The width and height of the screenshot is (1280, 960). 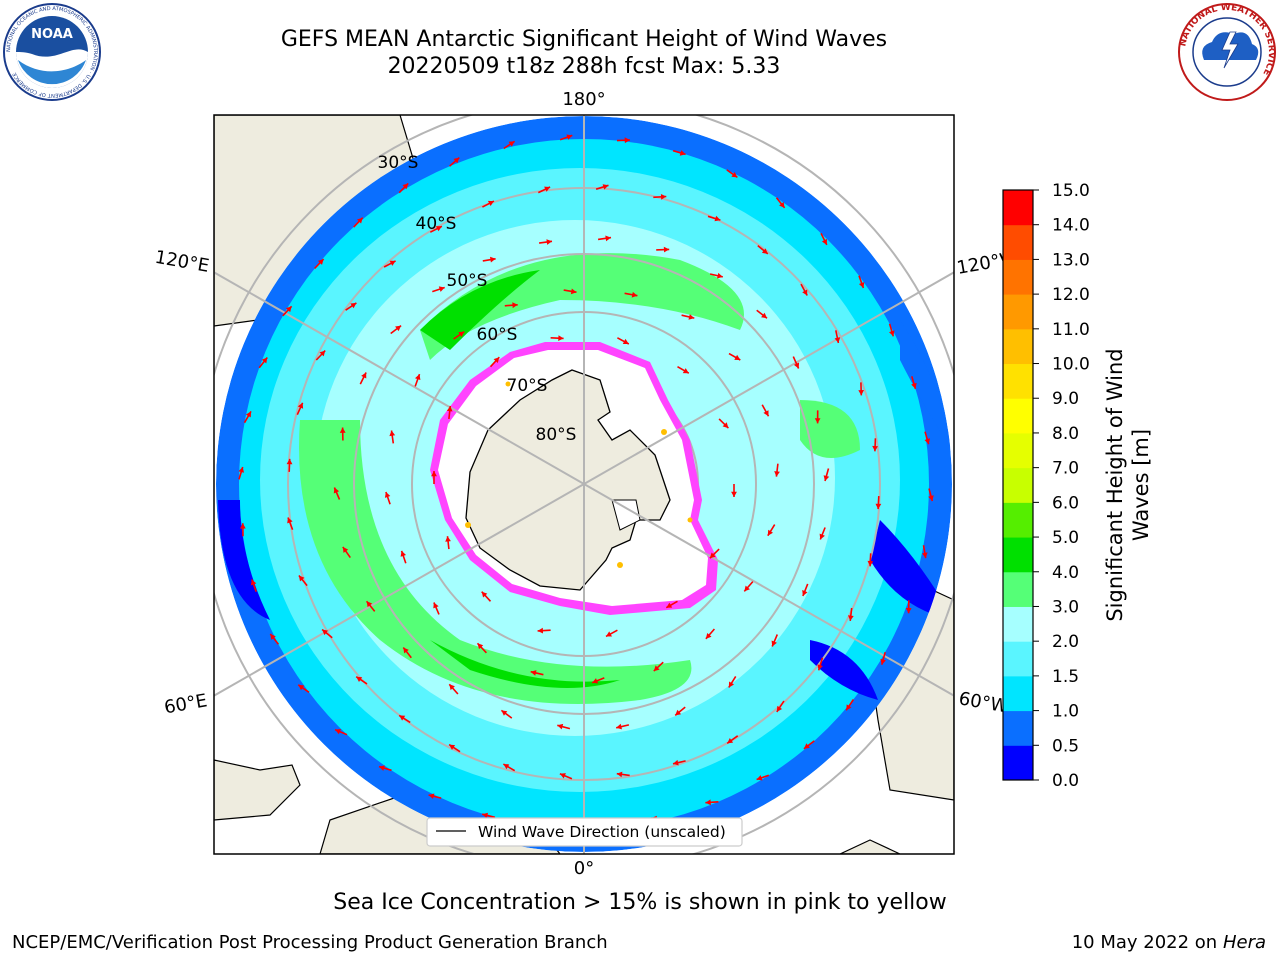 I want to click on map-legend: Wind Wave Direction (unscaled), so click(x=584, y=832).